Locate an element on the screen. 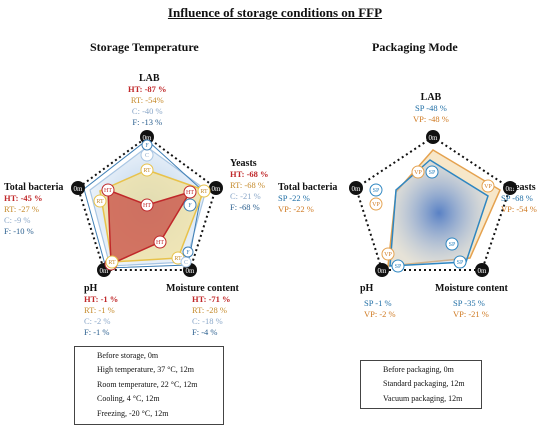 This screenshot has width=550, height=430. left-ht-area is located at coordinates (149, 227).